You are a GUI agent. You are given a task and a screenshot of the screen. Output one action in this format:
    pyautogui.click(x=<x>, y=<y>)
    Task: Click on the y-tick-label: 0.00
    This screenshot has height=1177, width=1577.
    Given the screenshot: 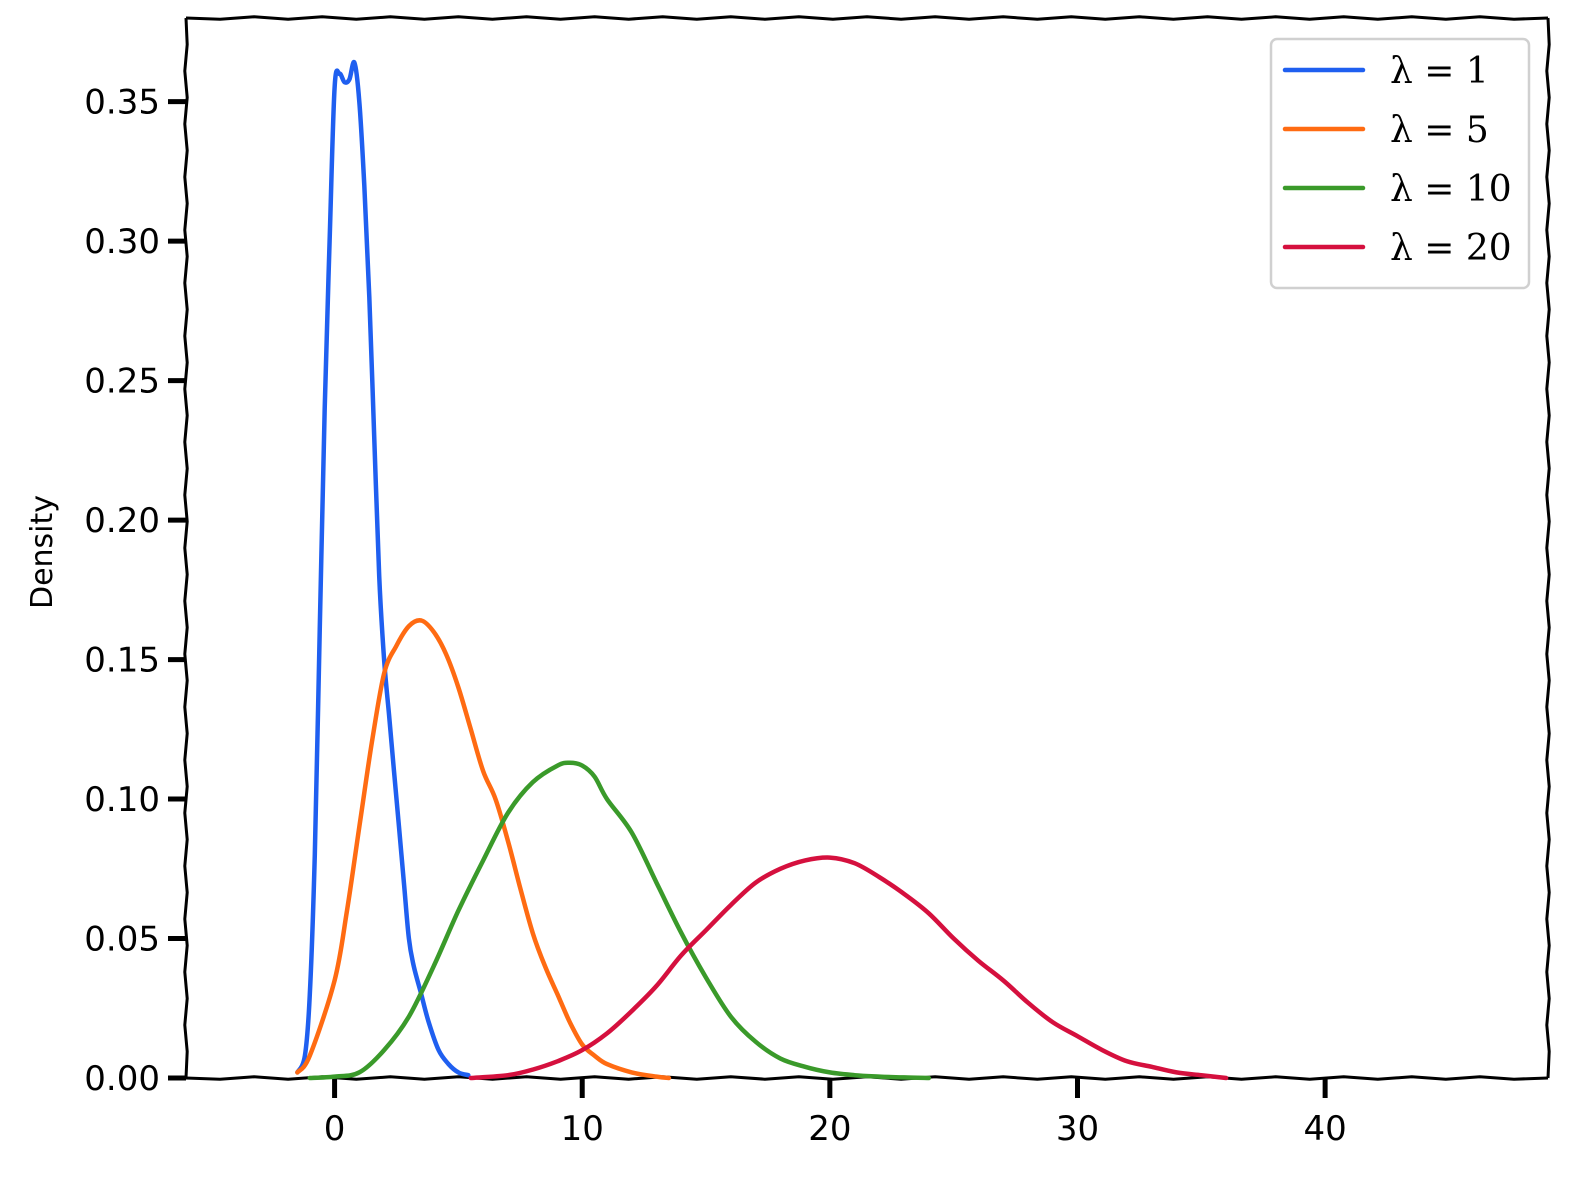 What is the action you would take?
    pyautogui.click(x=122, y=1079)
    